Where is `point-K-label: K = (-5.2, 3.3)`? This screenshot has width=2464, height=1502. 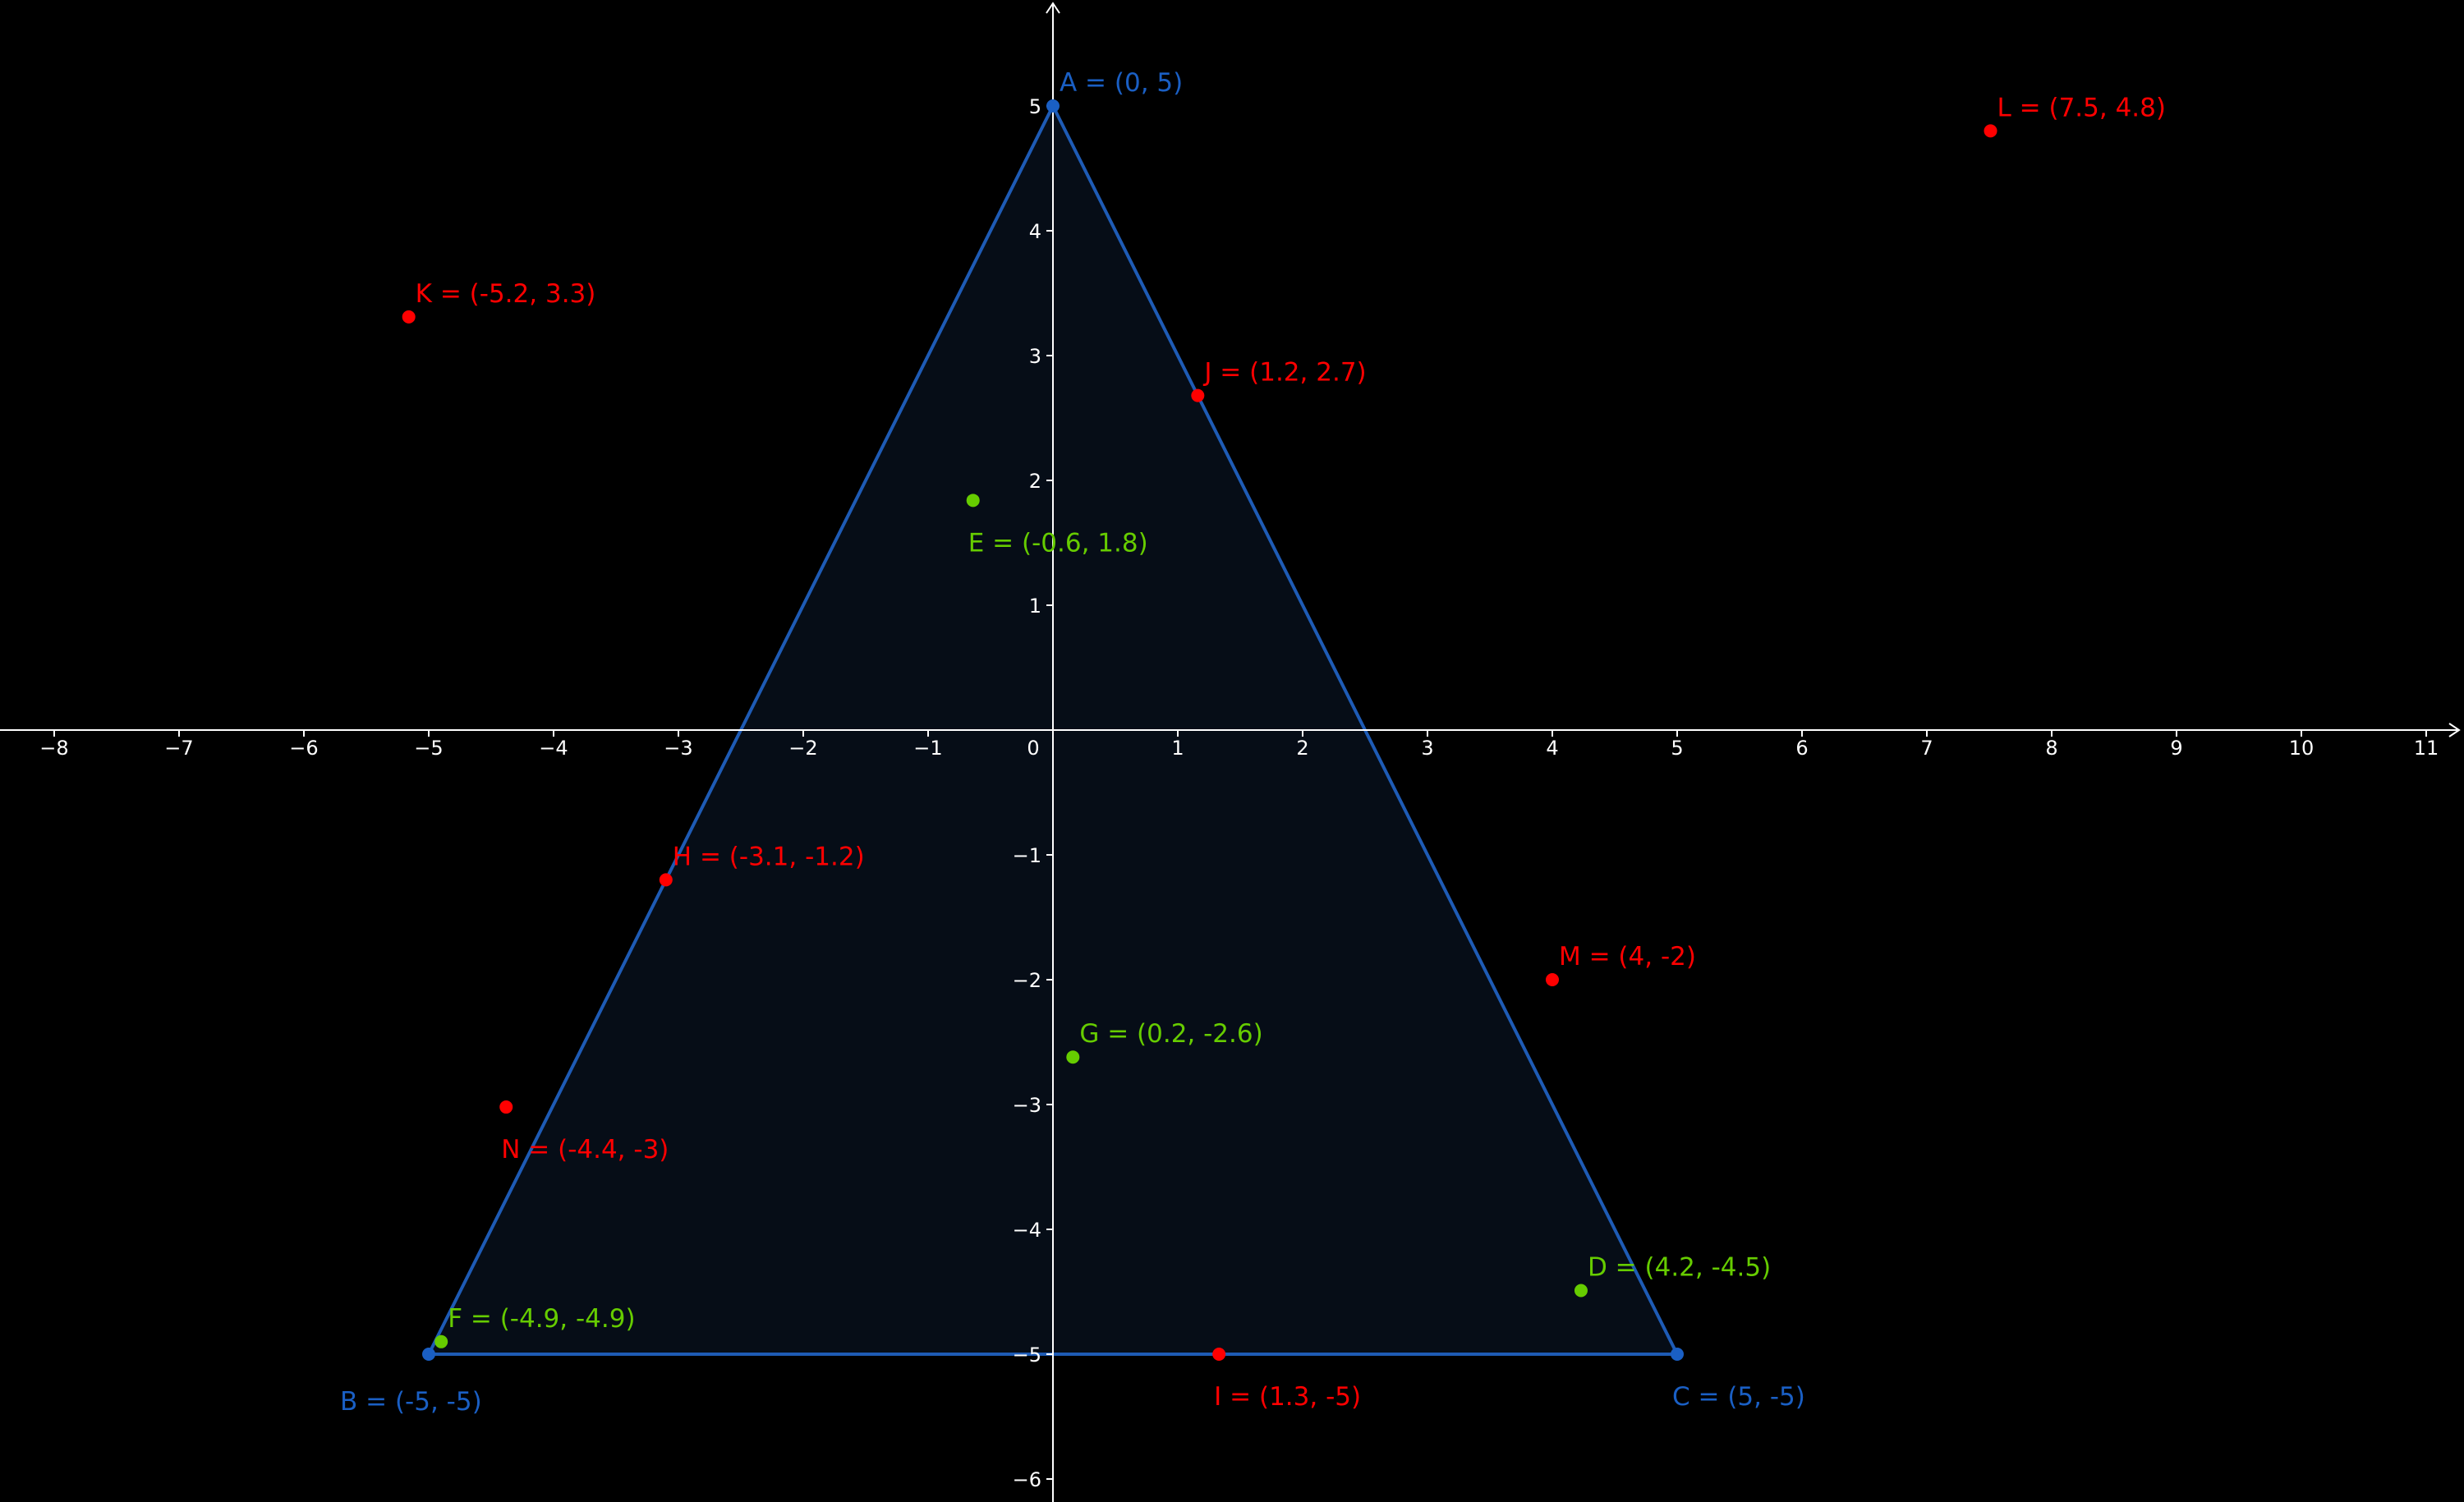
point-K-label: K = (-5.2, 3.3) is located at coordinates (506, 294).